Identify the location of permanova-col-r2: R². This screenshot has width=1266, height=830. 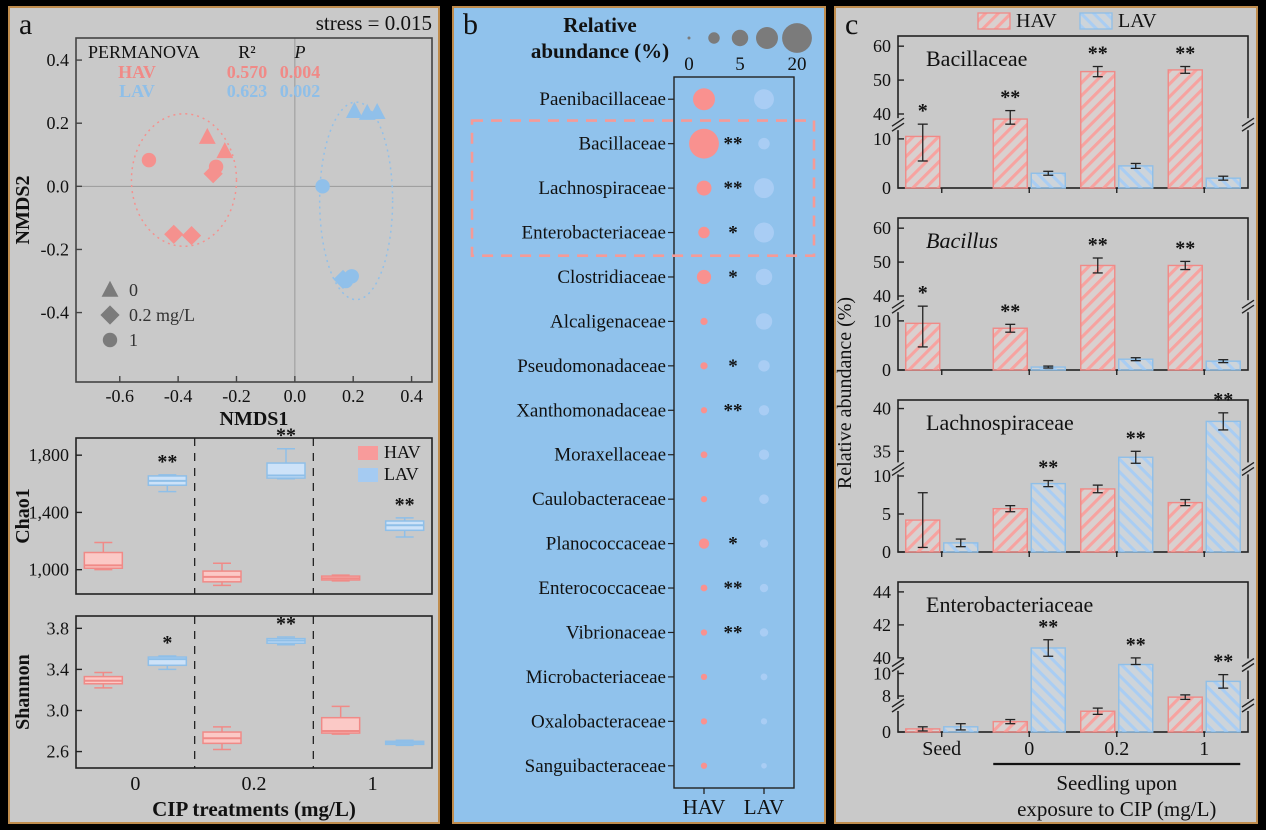
(246, 52).